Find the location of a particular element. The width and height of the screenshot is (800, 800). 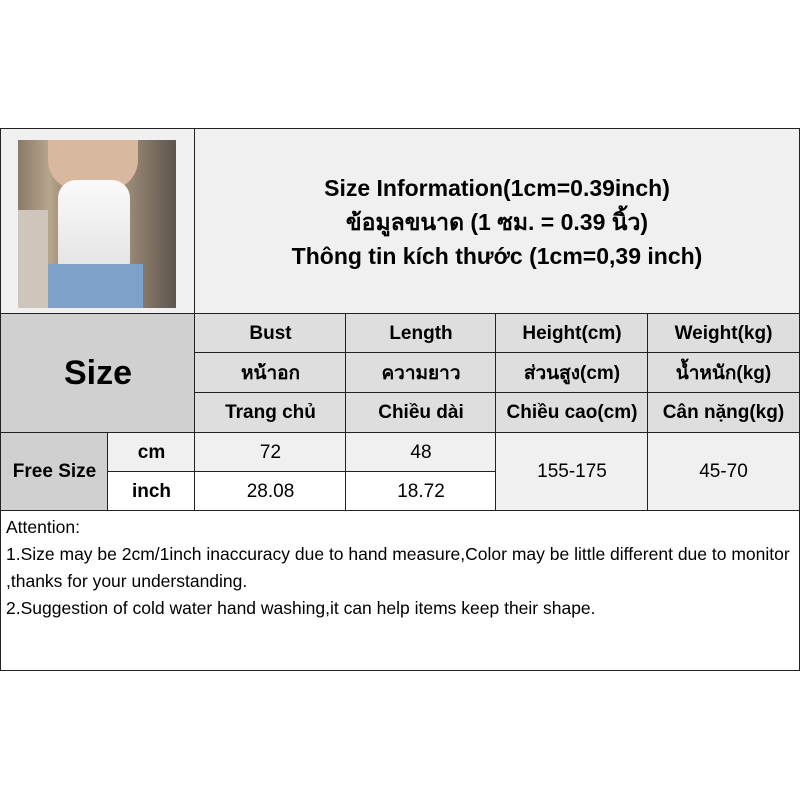

bust-inch: 28.08 is located at coordinates (270, 491).